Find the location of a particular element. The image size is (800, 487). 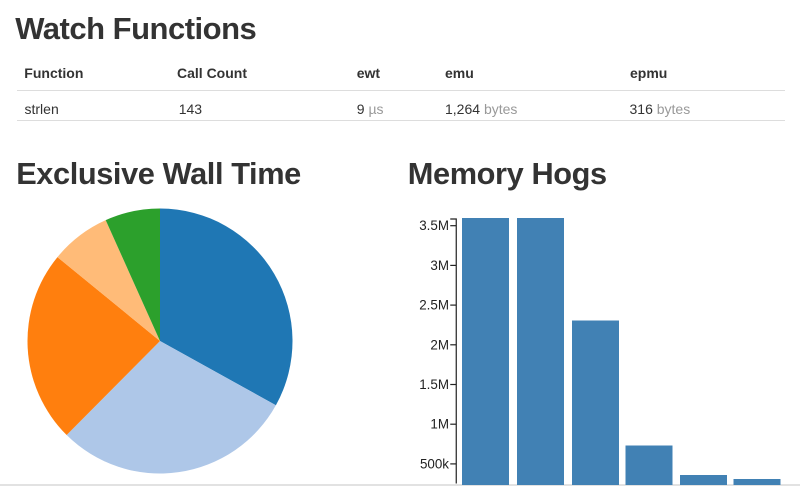

svg-text: 2M is located at coordinates (439, 344).